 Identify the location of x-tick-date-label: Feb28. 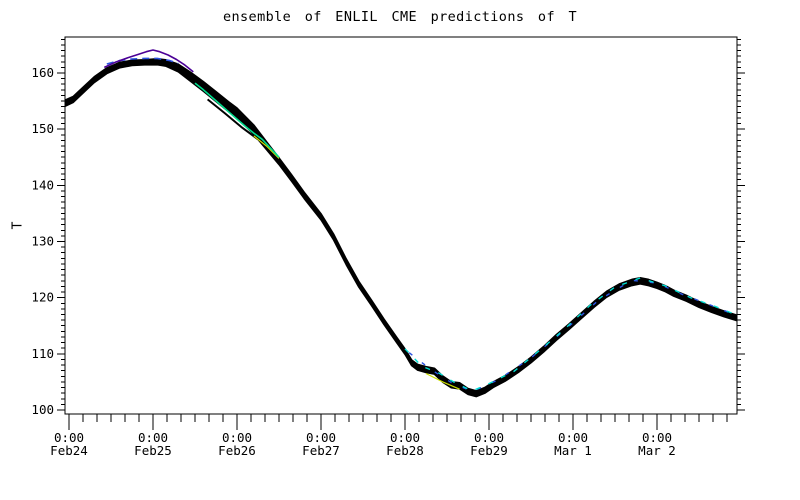
(405, 450).